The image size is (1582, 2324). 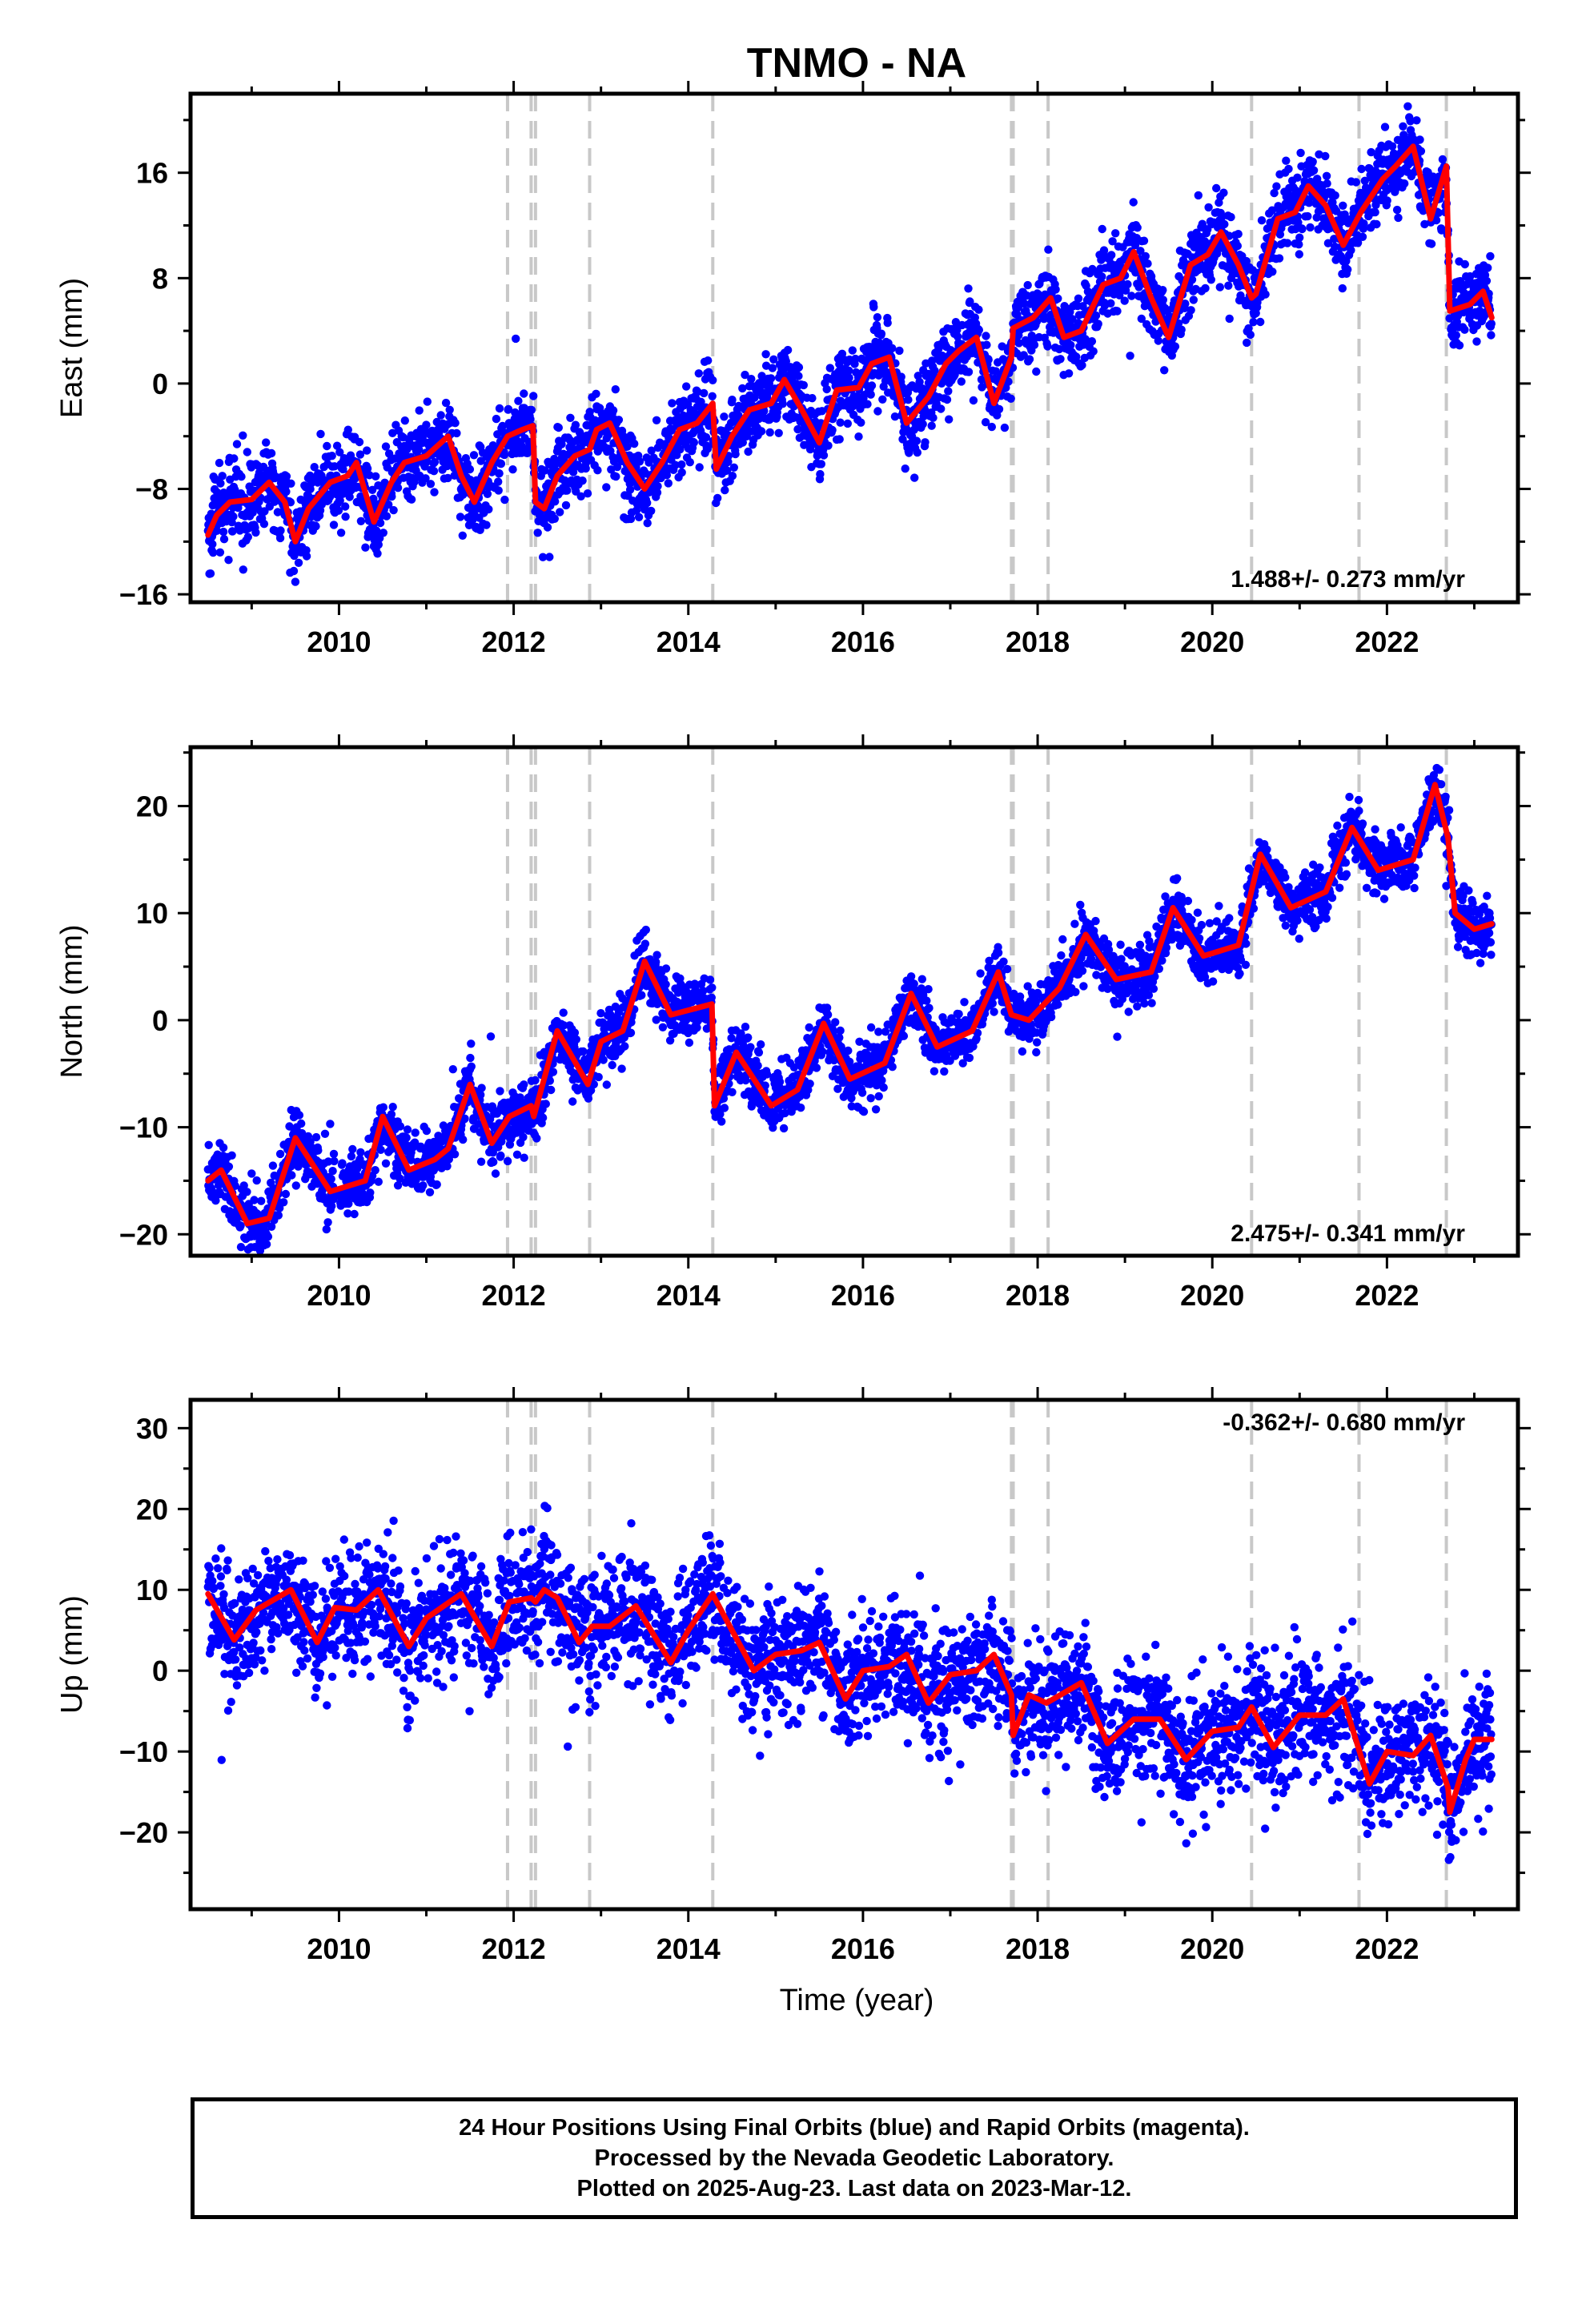 I want to click on y-tick-label: 0, so click(x=160, y=384).